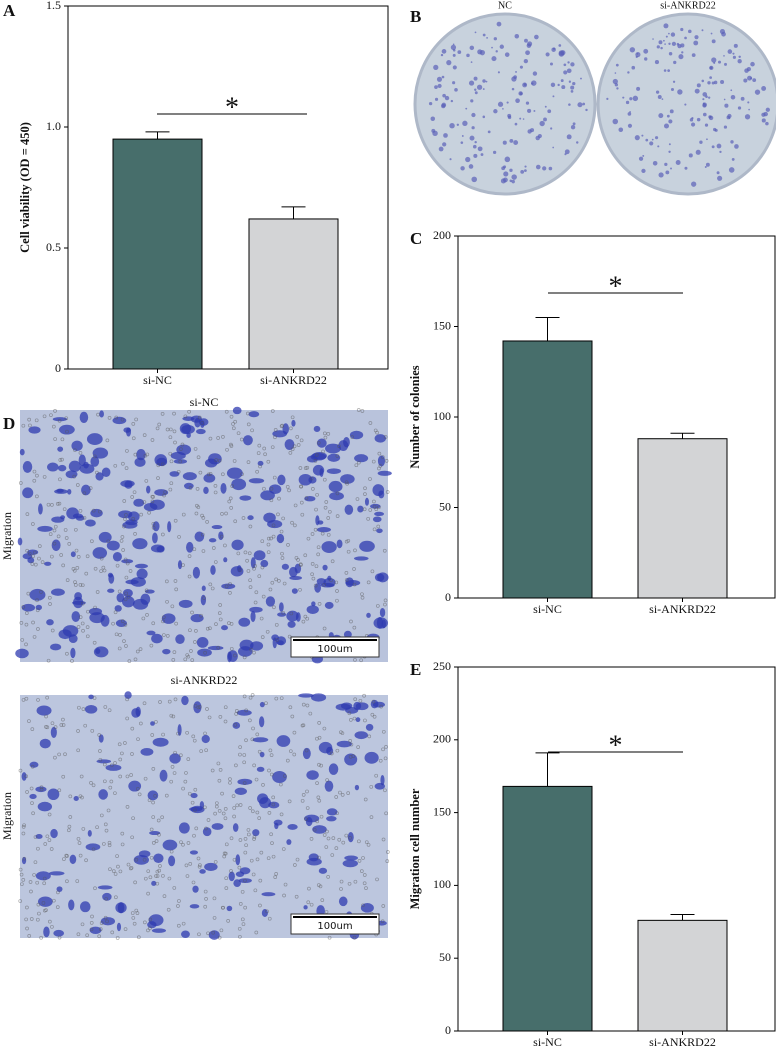  What do you see at coordinates (547, 1042) in the screenshot?
I see `x-tick-label: si-NC` at bounding box center [547, 1042].